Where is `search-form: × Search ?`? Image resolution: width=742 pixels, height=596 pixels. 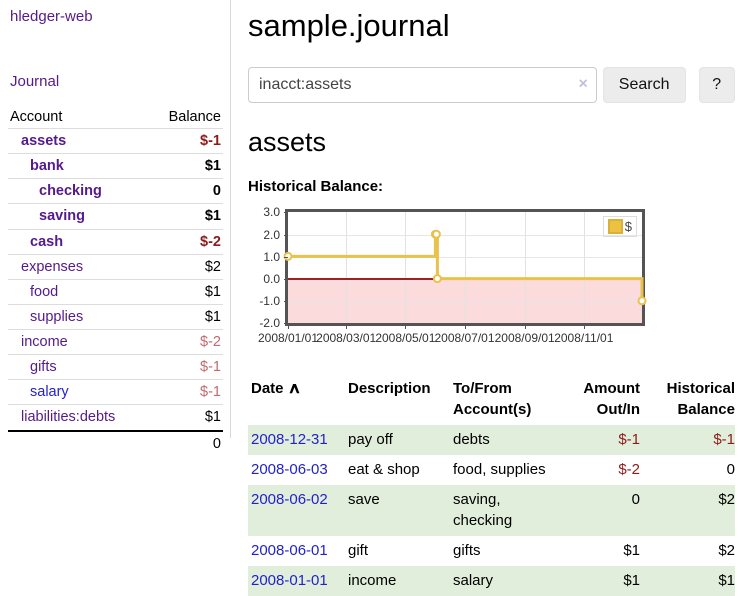 search-form: × Search ? is located at coordinates (491, 84).